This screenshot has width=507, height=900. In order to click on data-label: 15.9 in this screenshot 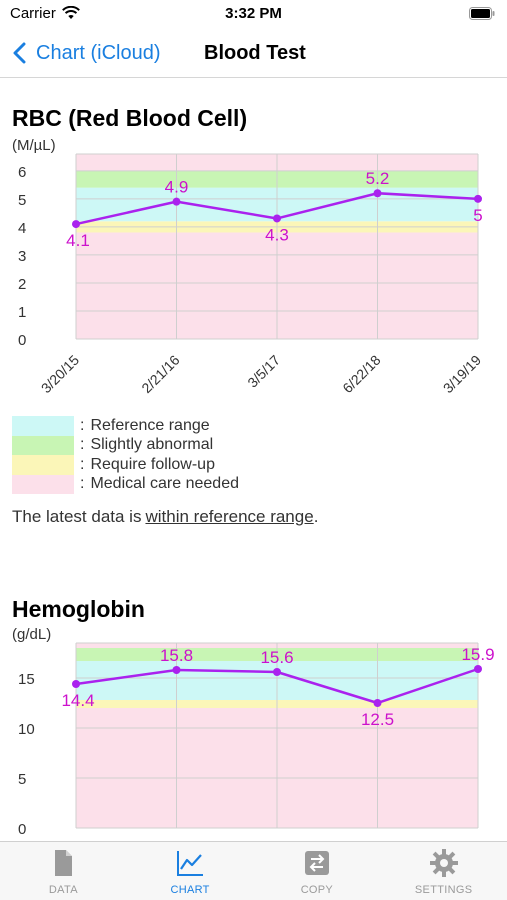, I will do `click(477, 654)`.